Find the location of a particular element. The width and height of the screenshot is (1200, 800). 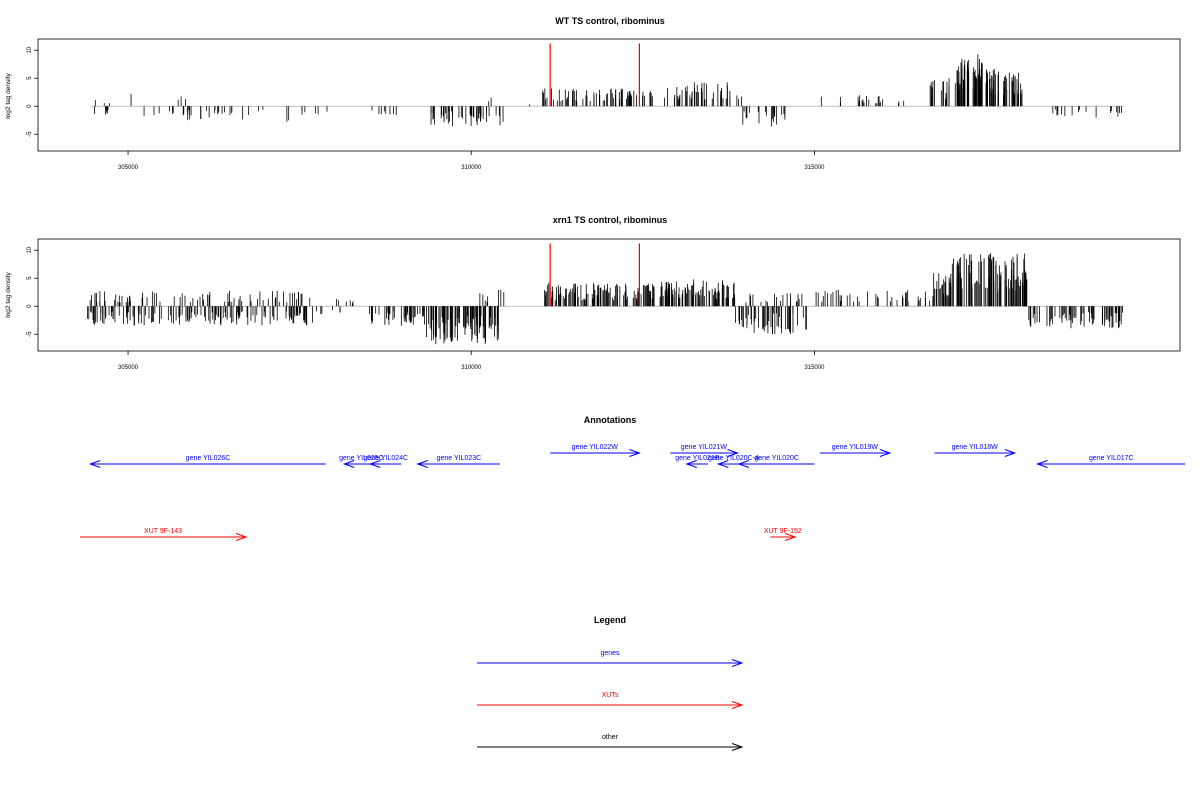

feature-label: gene YIL022W is located at coordinates (595, 447).